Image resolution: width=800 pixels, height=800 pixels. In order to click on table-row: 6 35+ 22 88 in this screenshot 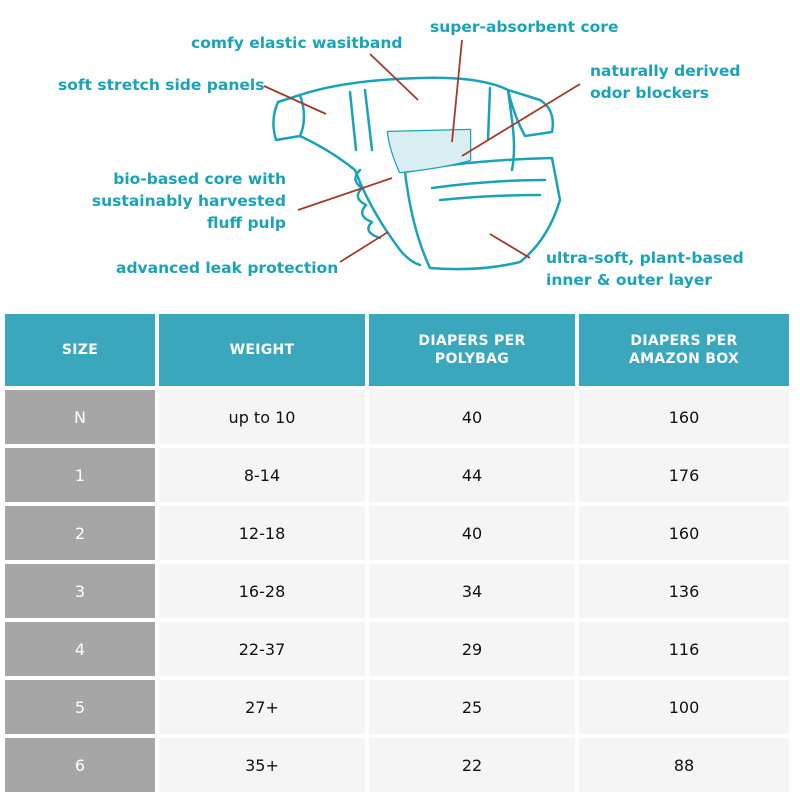, I will do `click(399, 765)`.